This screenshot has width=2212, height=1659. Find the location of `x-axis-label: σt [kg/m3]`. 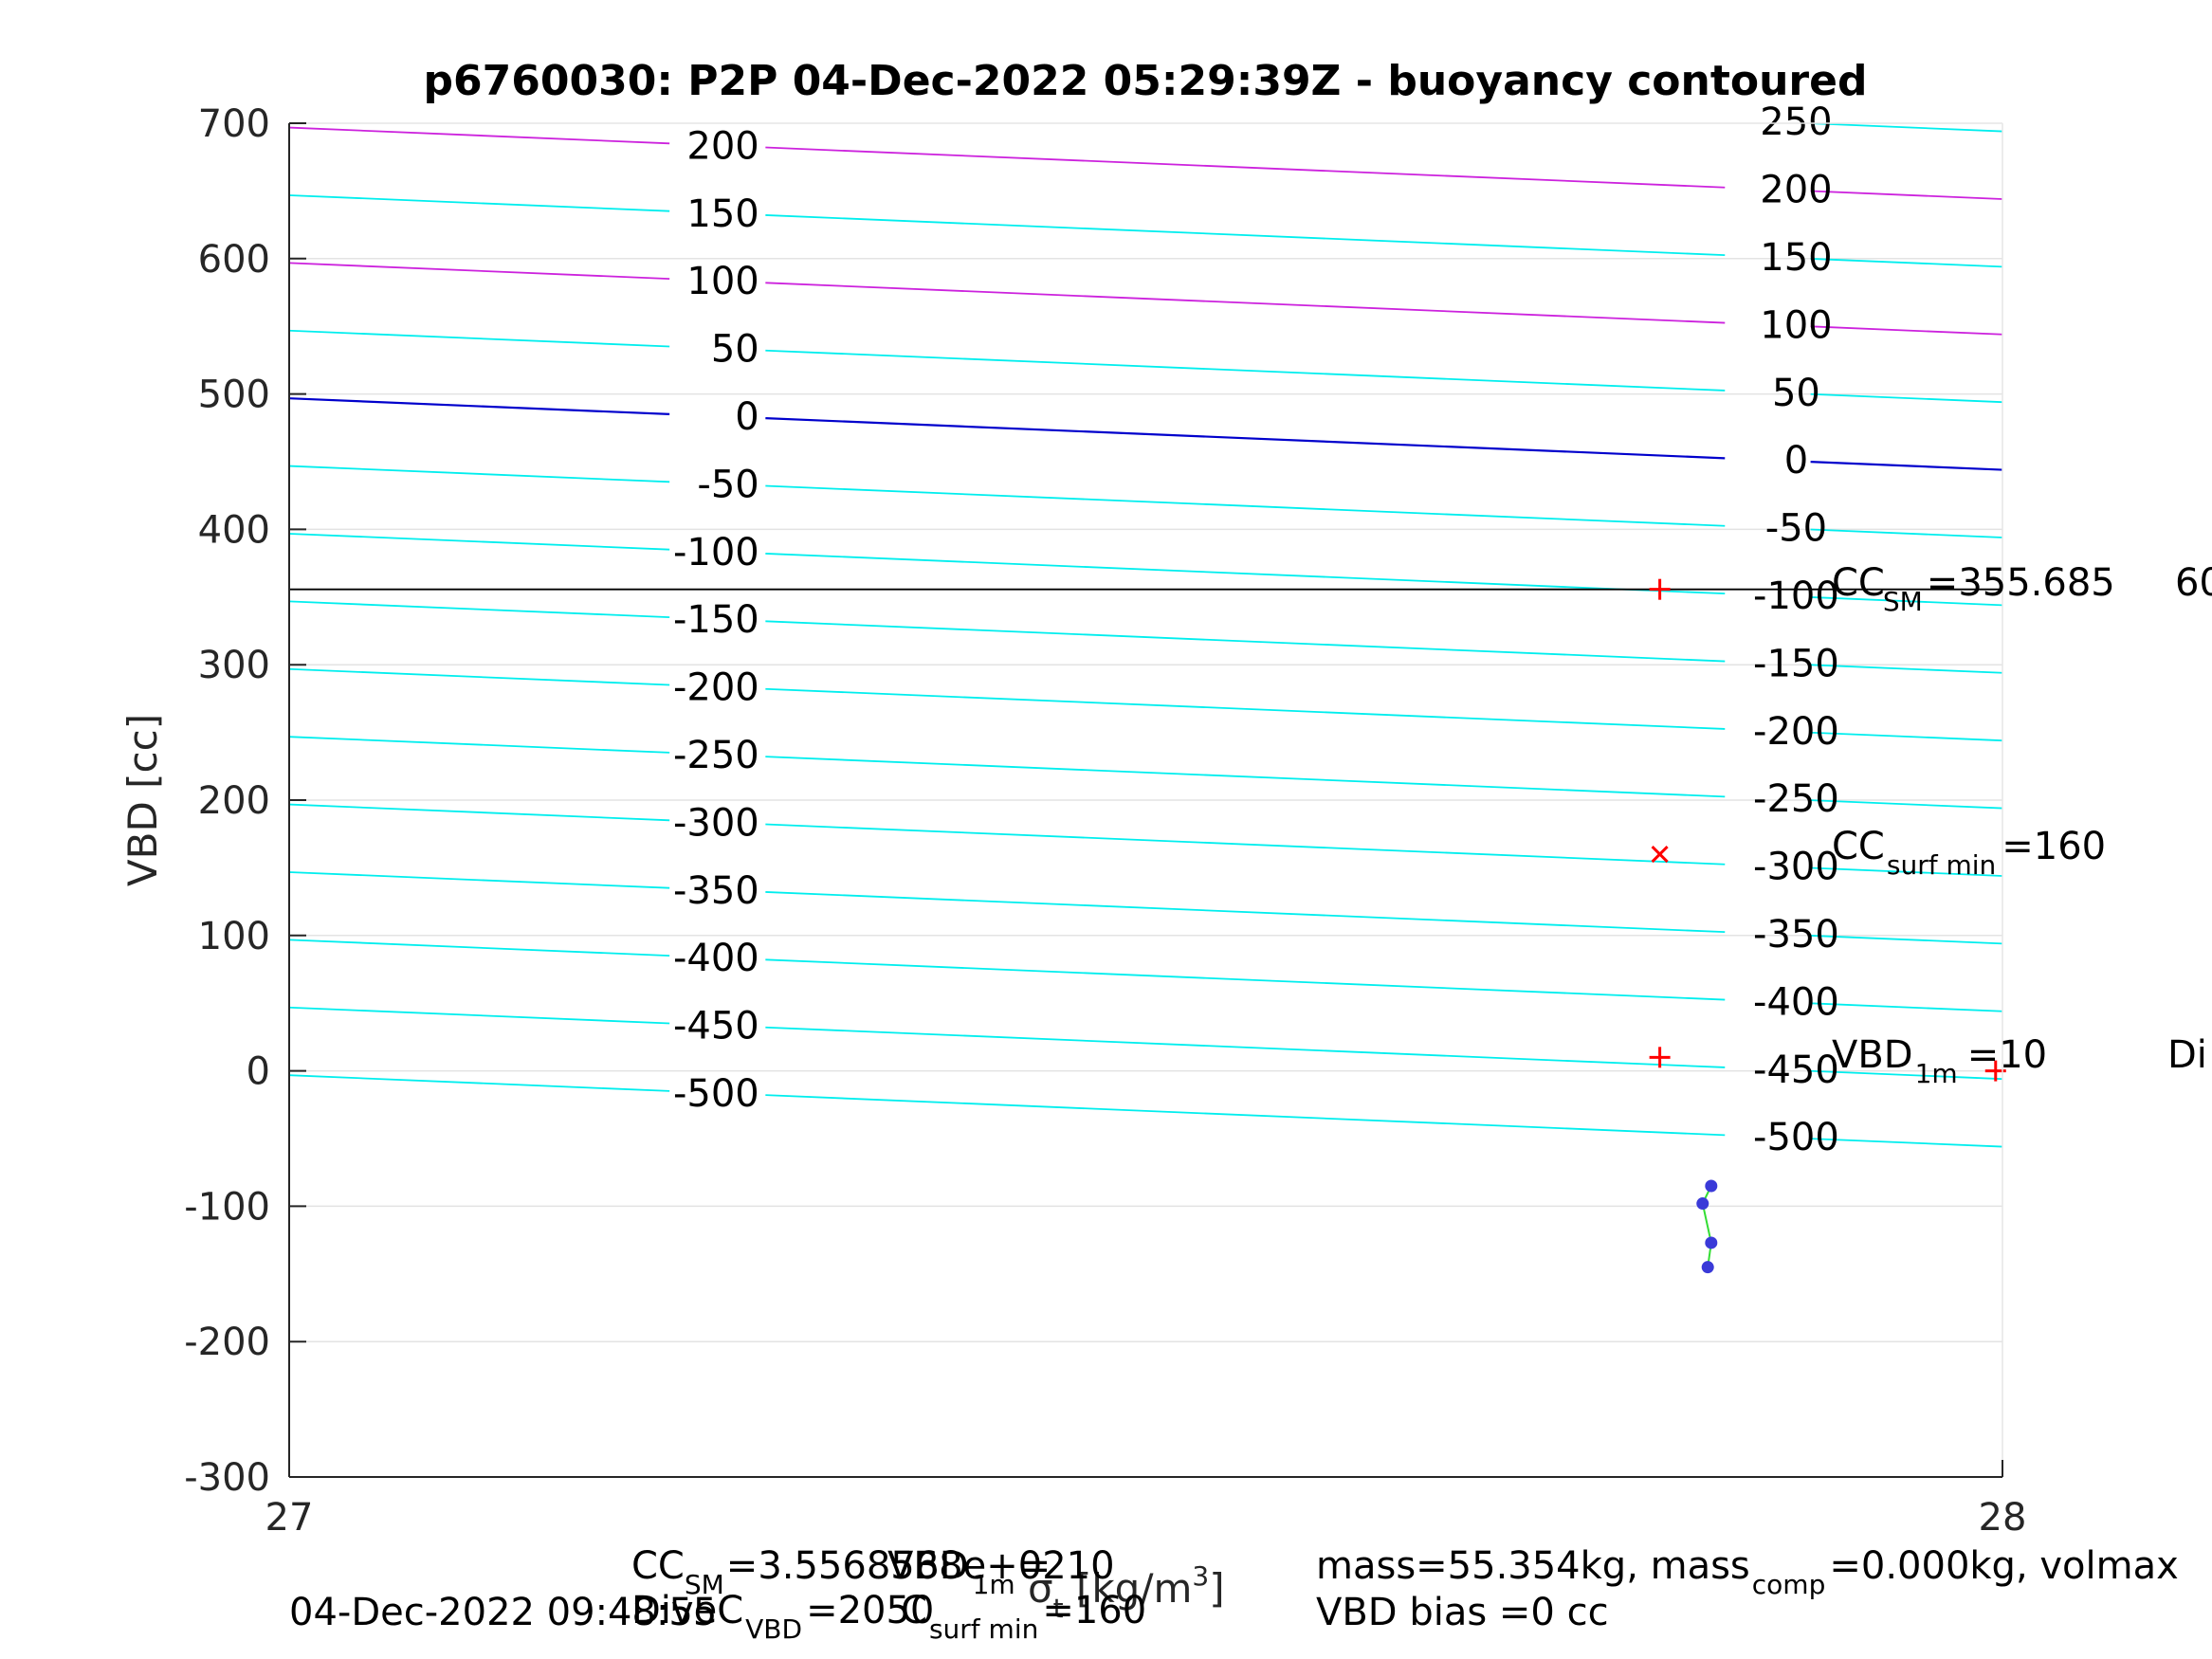

x-axis-label: σt [kg/m3] is located at coordinates (1126, 1592).